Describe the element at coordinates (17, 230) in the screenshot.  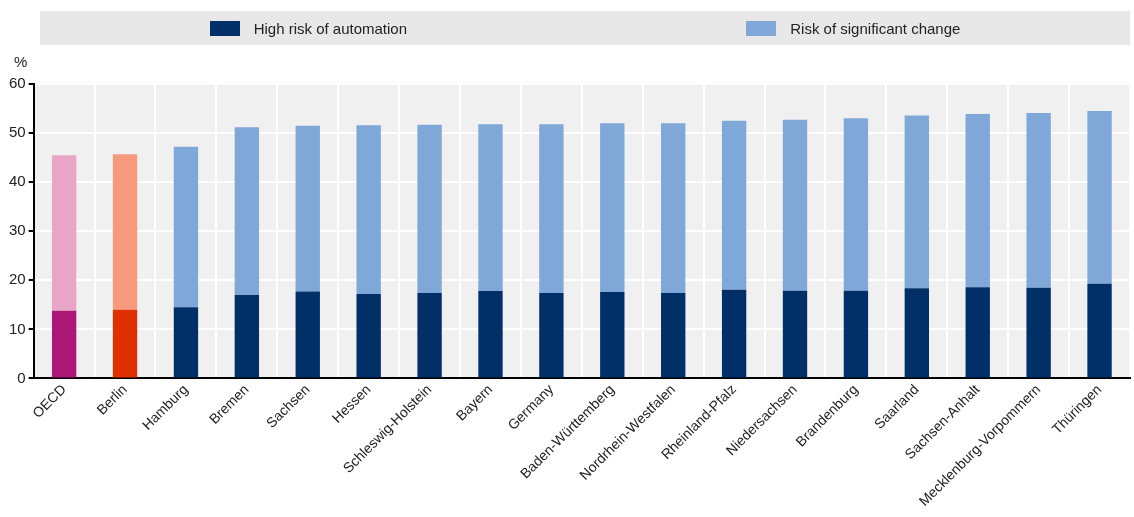
I see `y-tick-label: 30` at that location.